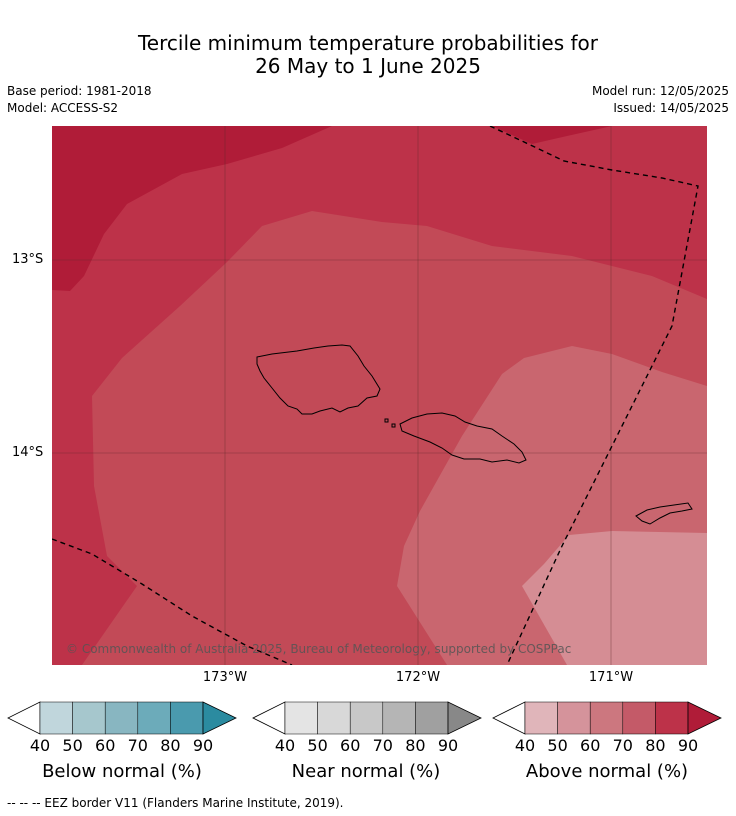 The height and width of the screenshot is (816, 736). Describe the element at coordinates (386, 420) in the screenshot. I see `manono-island` at that location.